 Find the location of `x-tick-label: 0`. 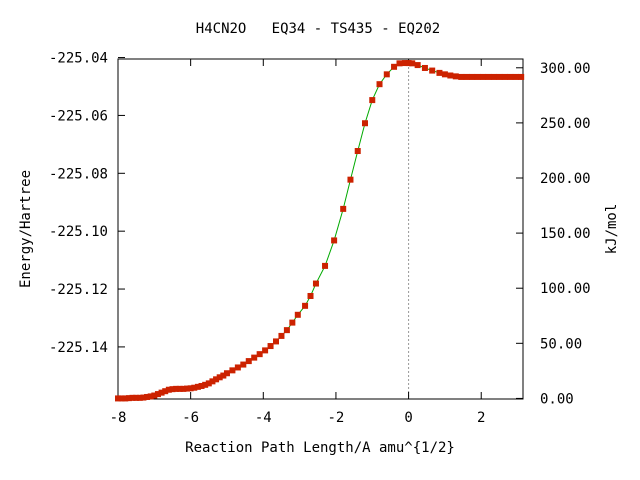

x-tick-label: 0 is located at coordinates (408, 418).